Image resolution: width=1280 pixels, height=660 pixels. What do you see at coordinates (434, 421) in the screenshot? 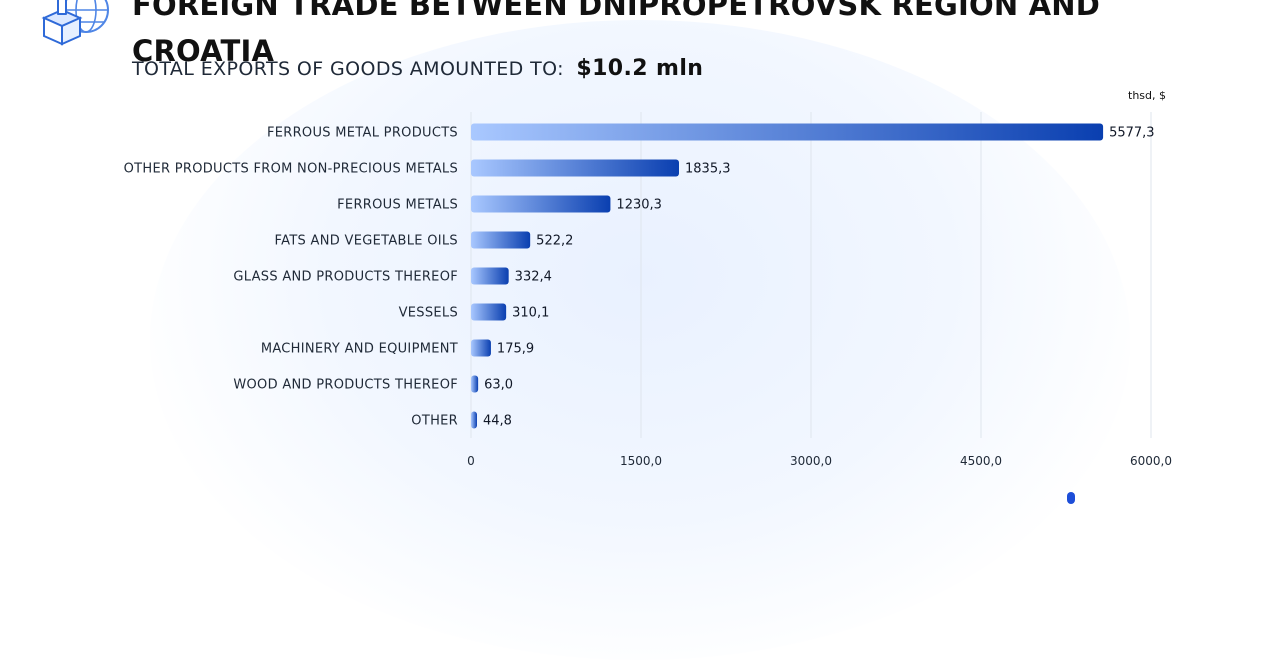
I see `category-label: OTHER` at bounding box center [434, 421].